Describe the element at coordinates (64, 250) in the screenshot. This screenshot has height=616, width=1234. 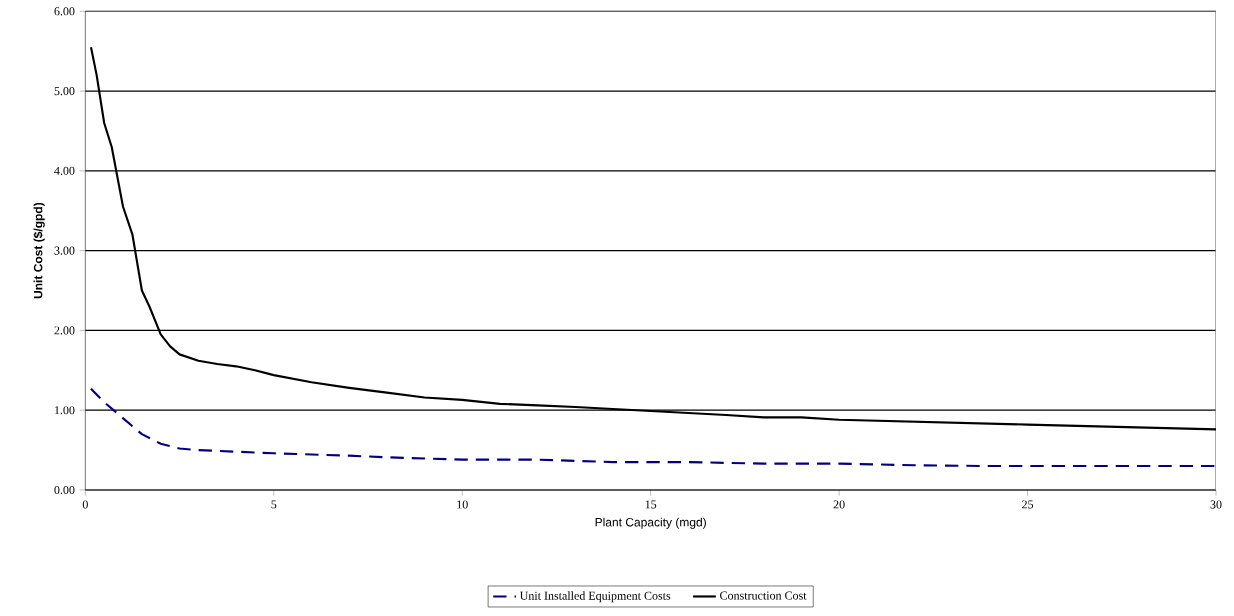
I see `y-tick-label: 3.00` at that location.